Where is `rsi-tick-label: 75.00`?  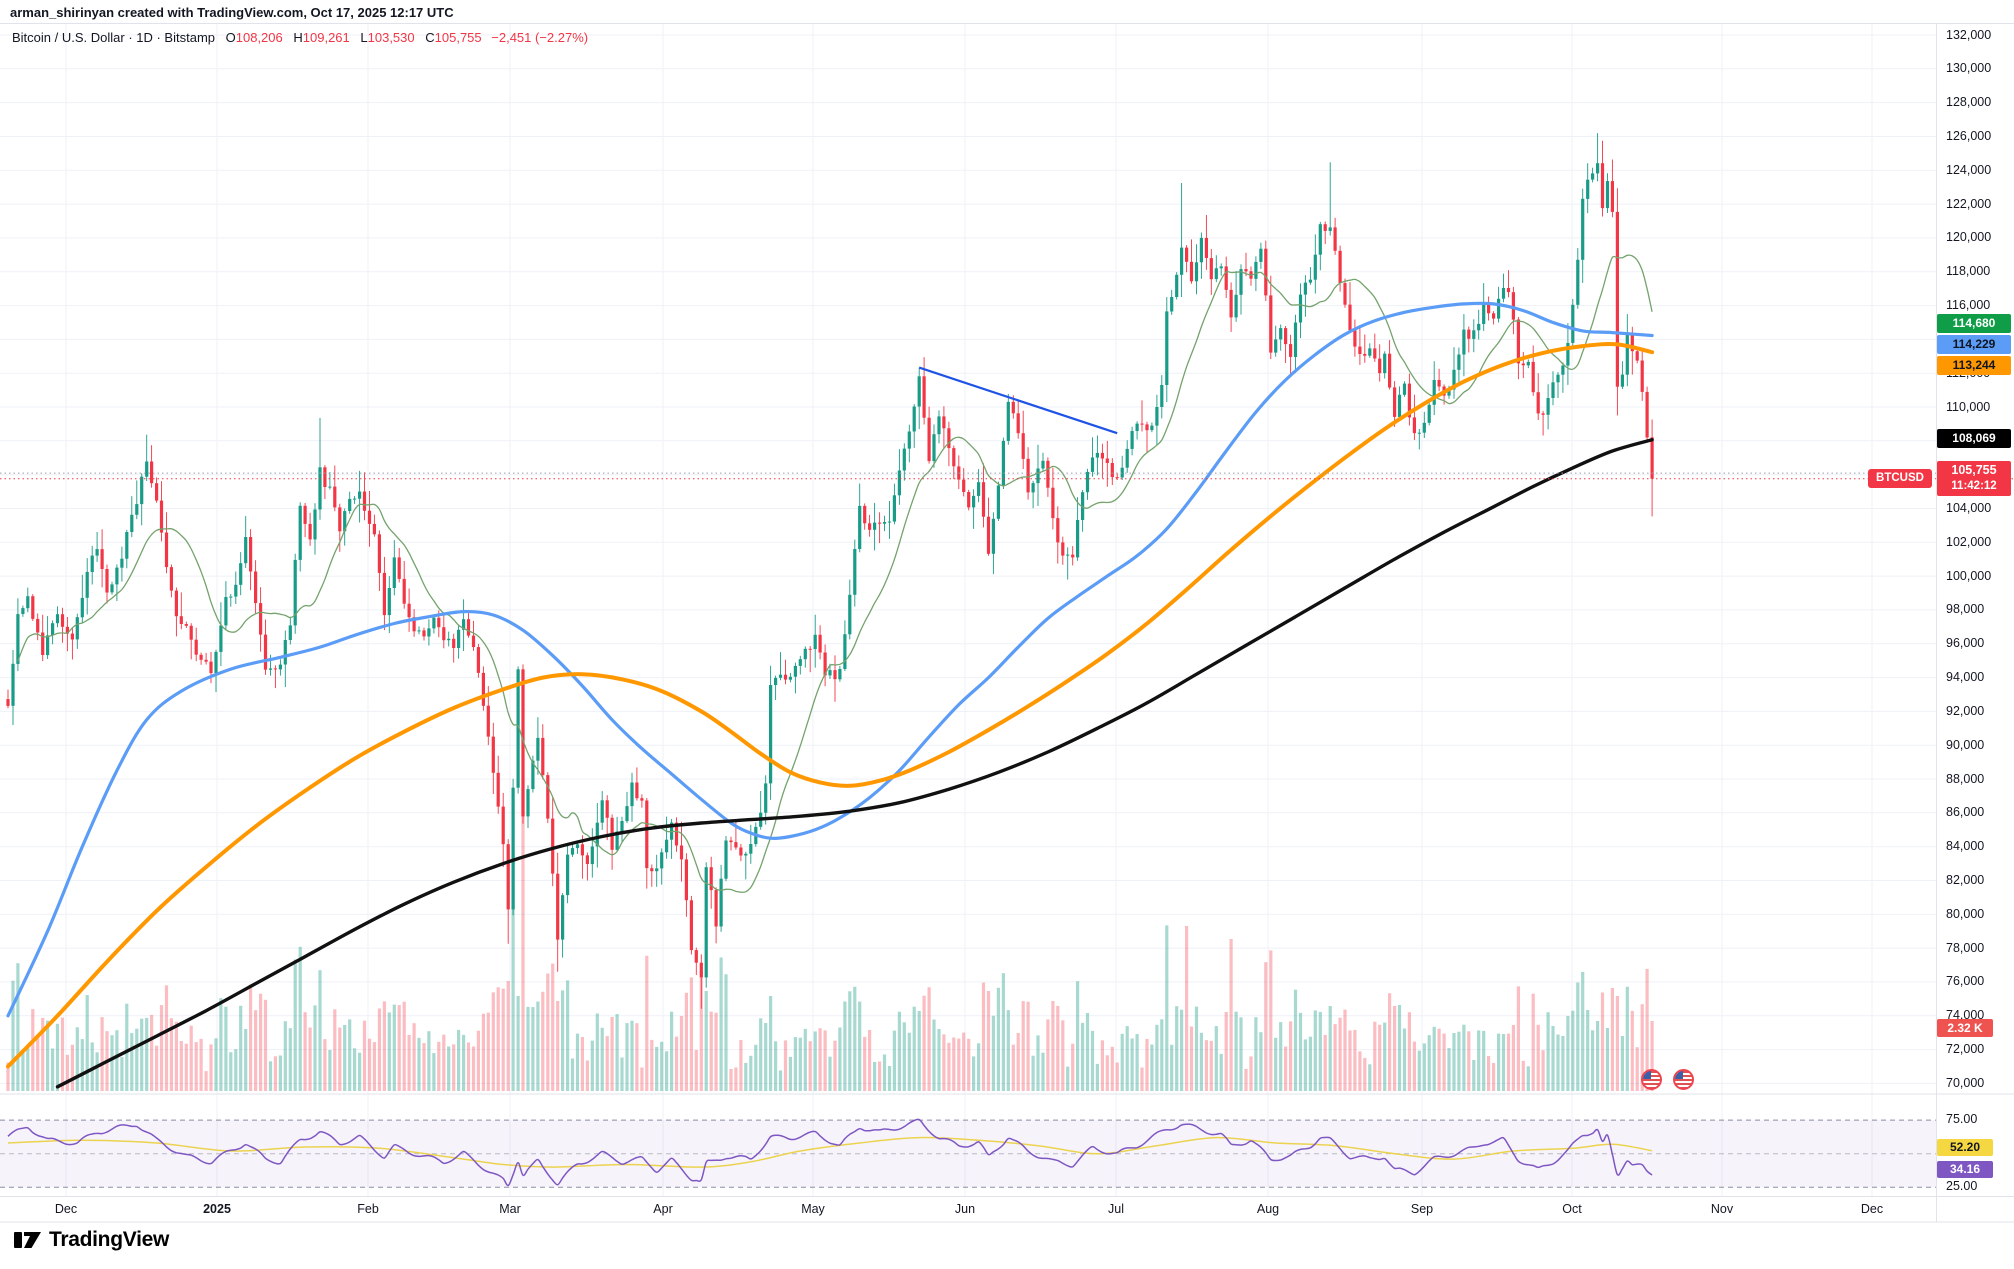 rsi-tick-label: 75.00 is located at coordinates (1962, 1119).